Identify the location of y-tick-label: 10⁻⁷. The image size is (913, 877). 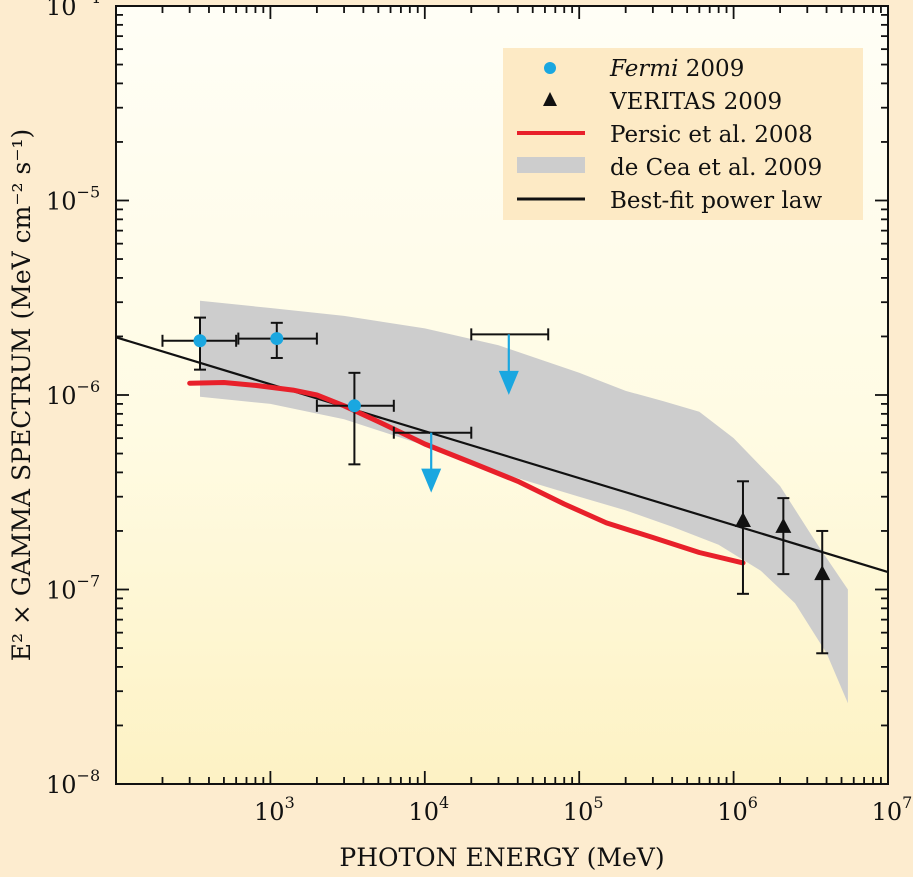
(73, 588).